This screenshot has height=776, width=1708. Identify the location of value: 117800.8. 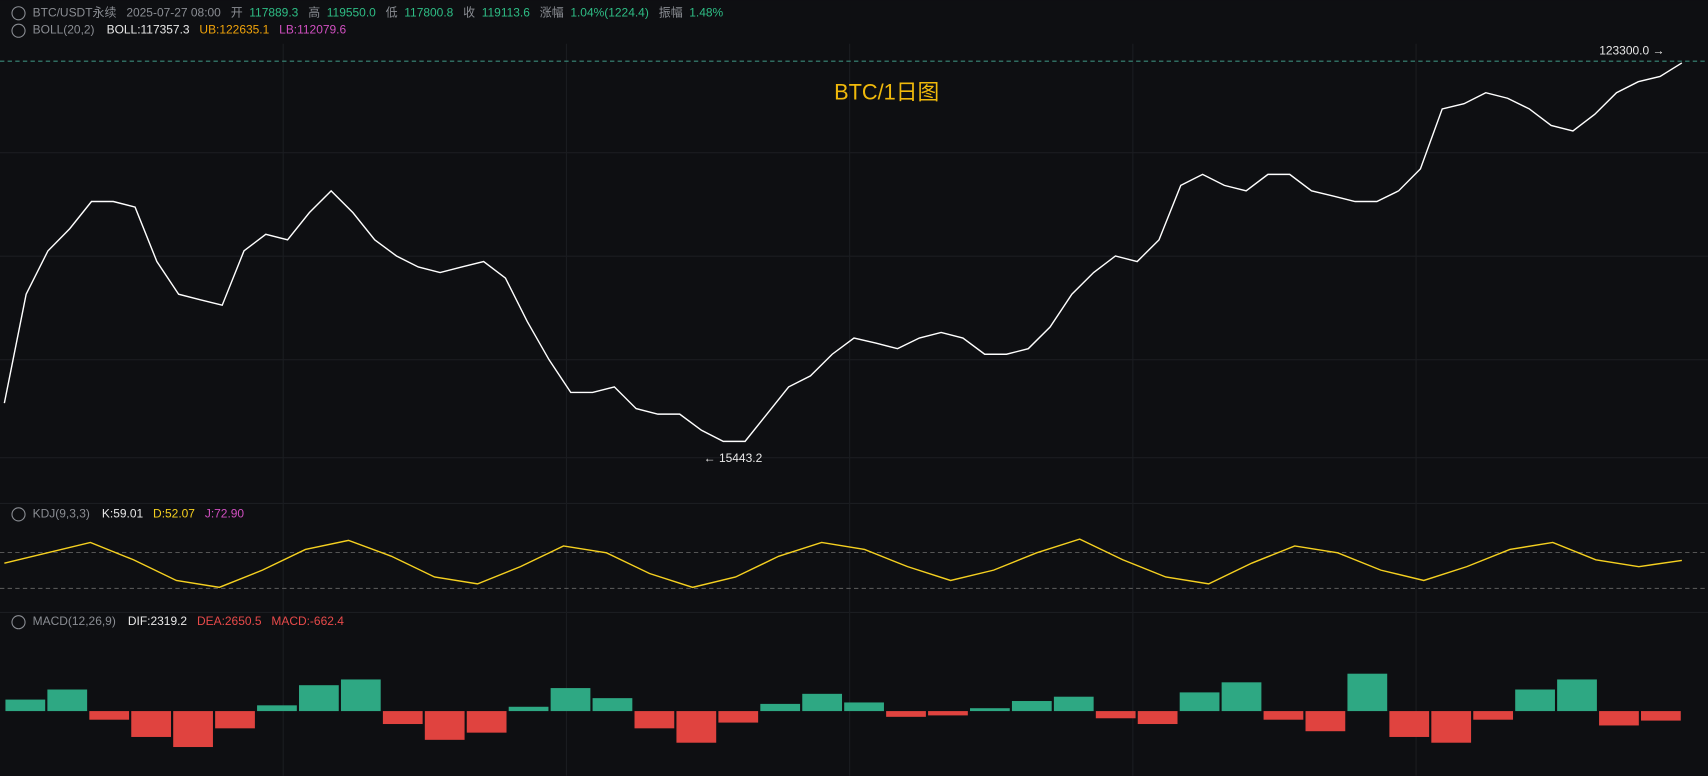
(428, 12).